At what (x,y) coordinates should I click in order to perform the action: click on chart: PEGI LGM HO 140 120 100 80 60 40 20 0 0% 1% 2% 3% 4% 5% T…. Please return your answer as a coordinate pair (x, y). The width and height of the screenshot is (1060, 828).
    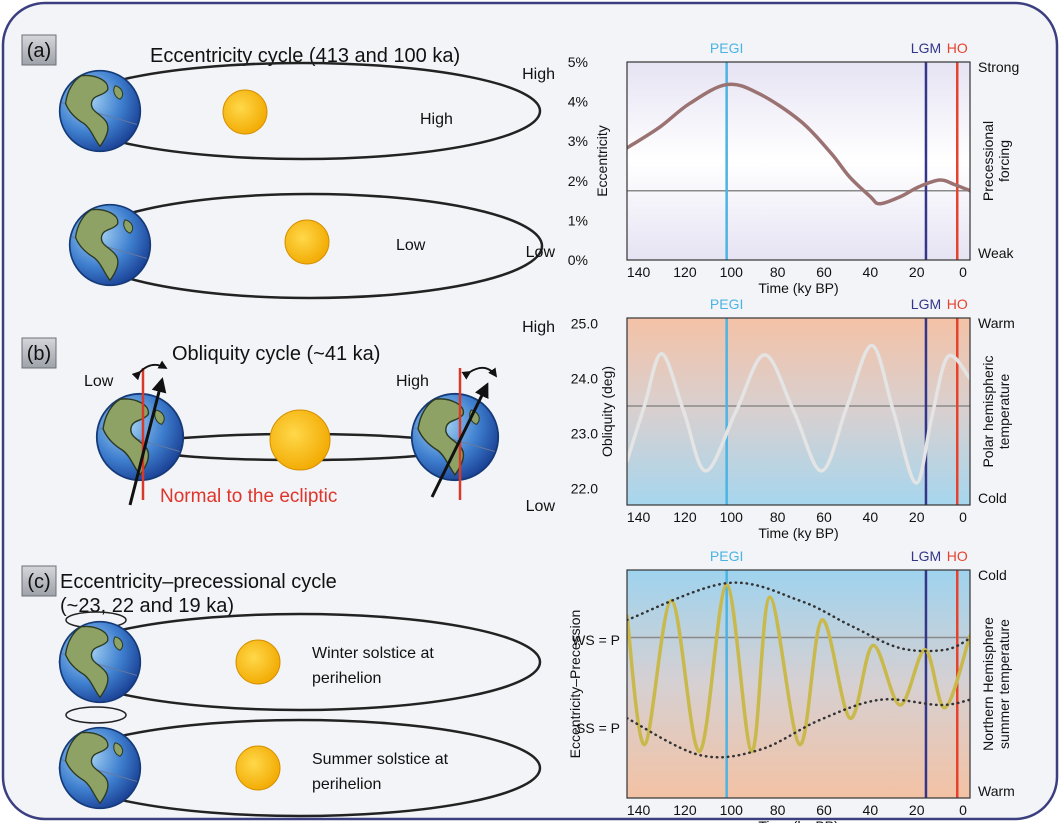
    Looking at the image, I should click on (770, 168).